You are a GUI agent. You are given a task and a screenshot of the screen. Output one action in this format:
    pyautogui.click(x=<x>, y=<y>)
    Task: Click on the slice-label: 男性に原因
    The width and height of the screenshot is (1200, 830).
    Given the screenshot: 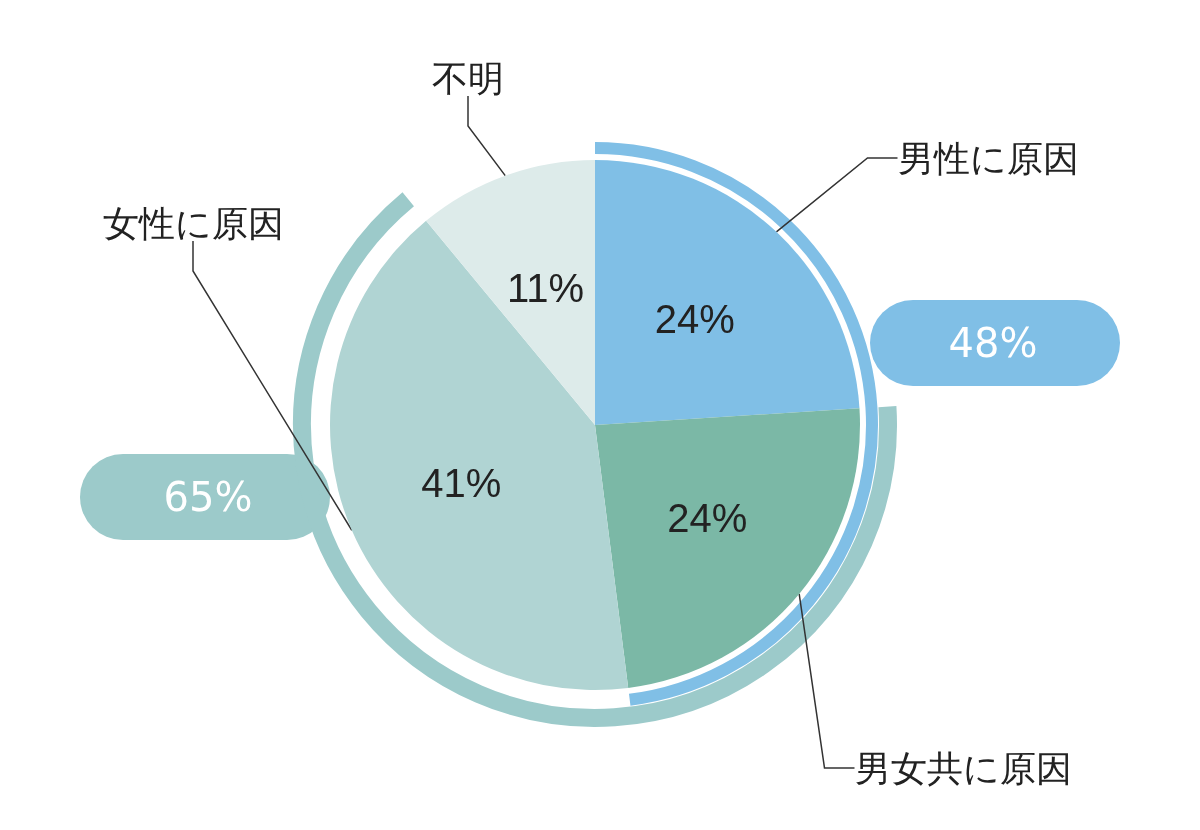 What is the action you would take?
    pyautogui.click(x=988, y=158)
    